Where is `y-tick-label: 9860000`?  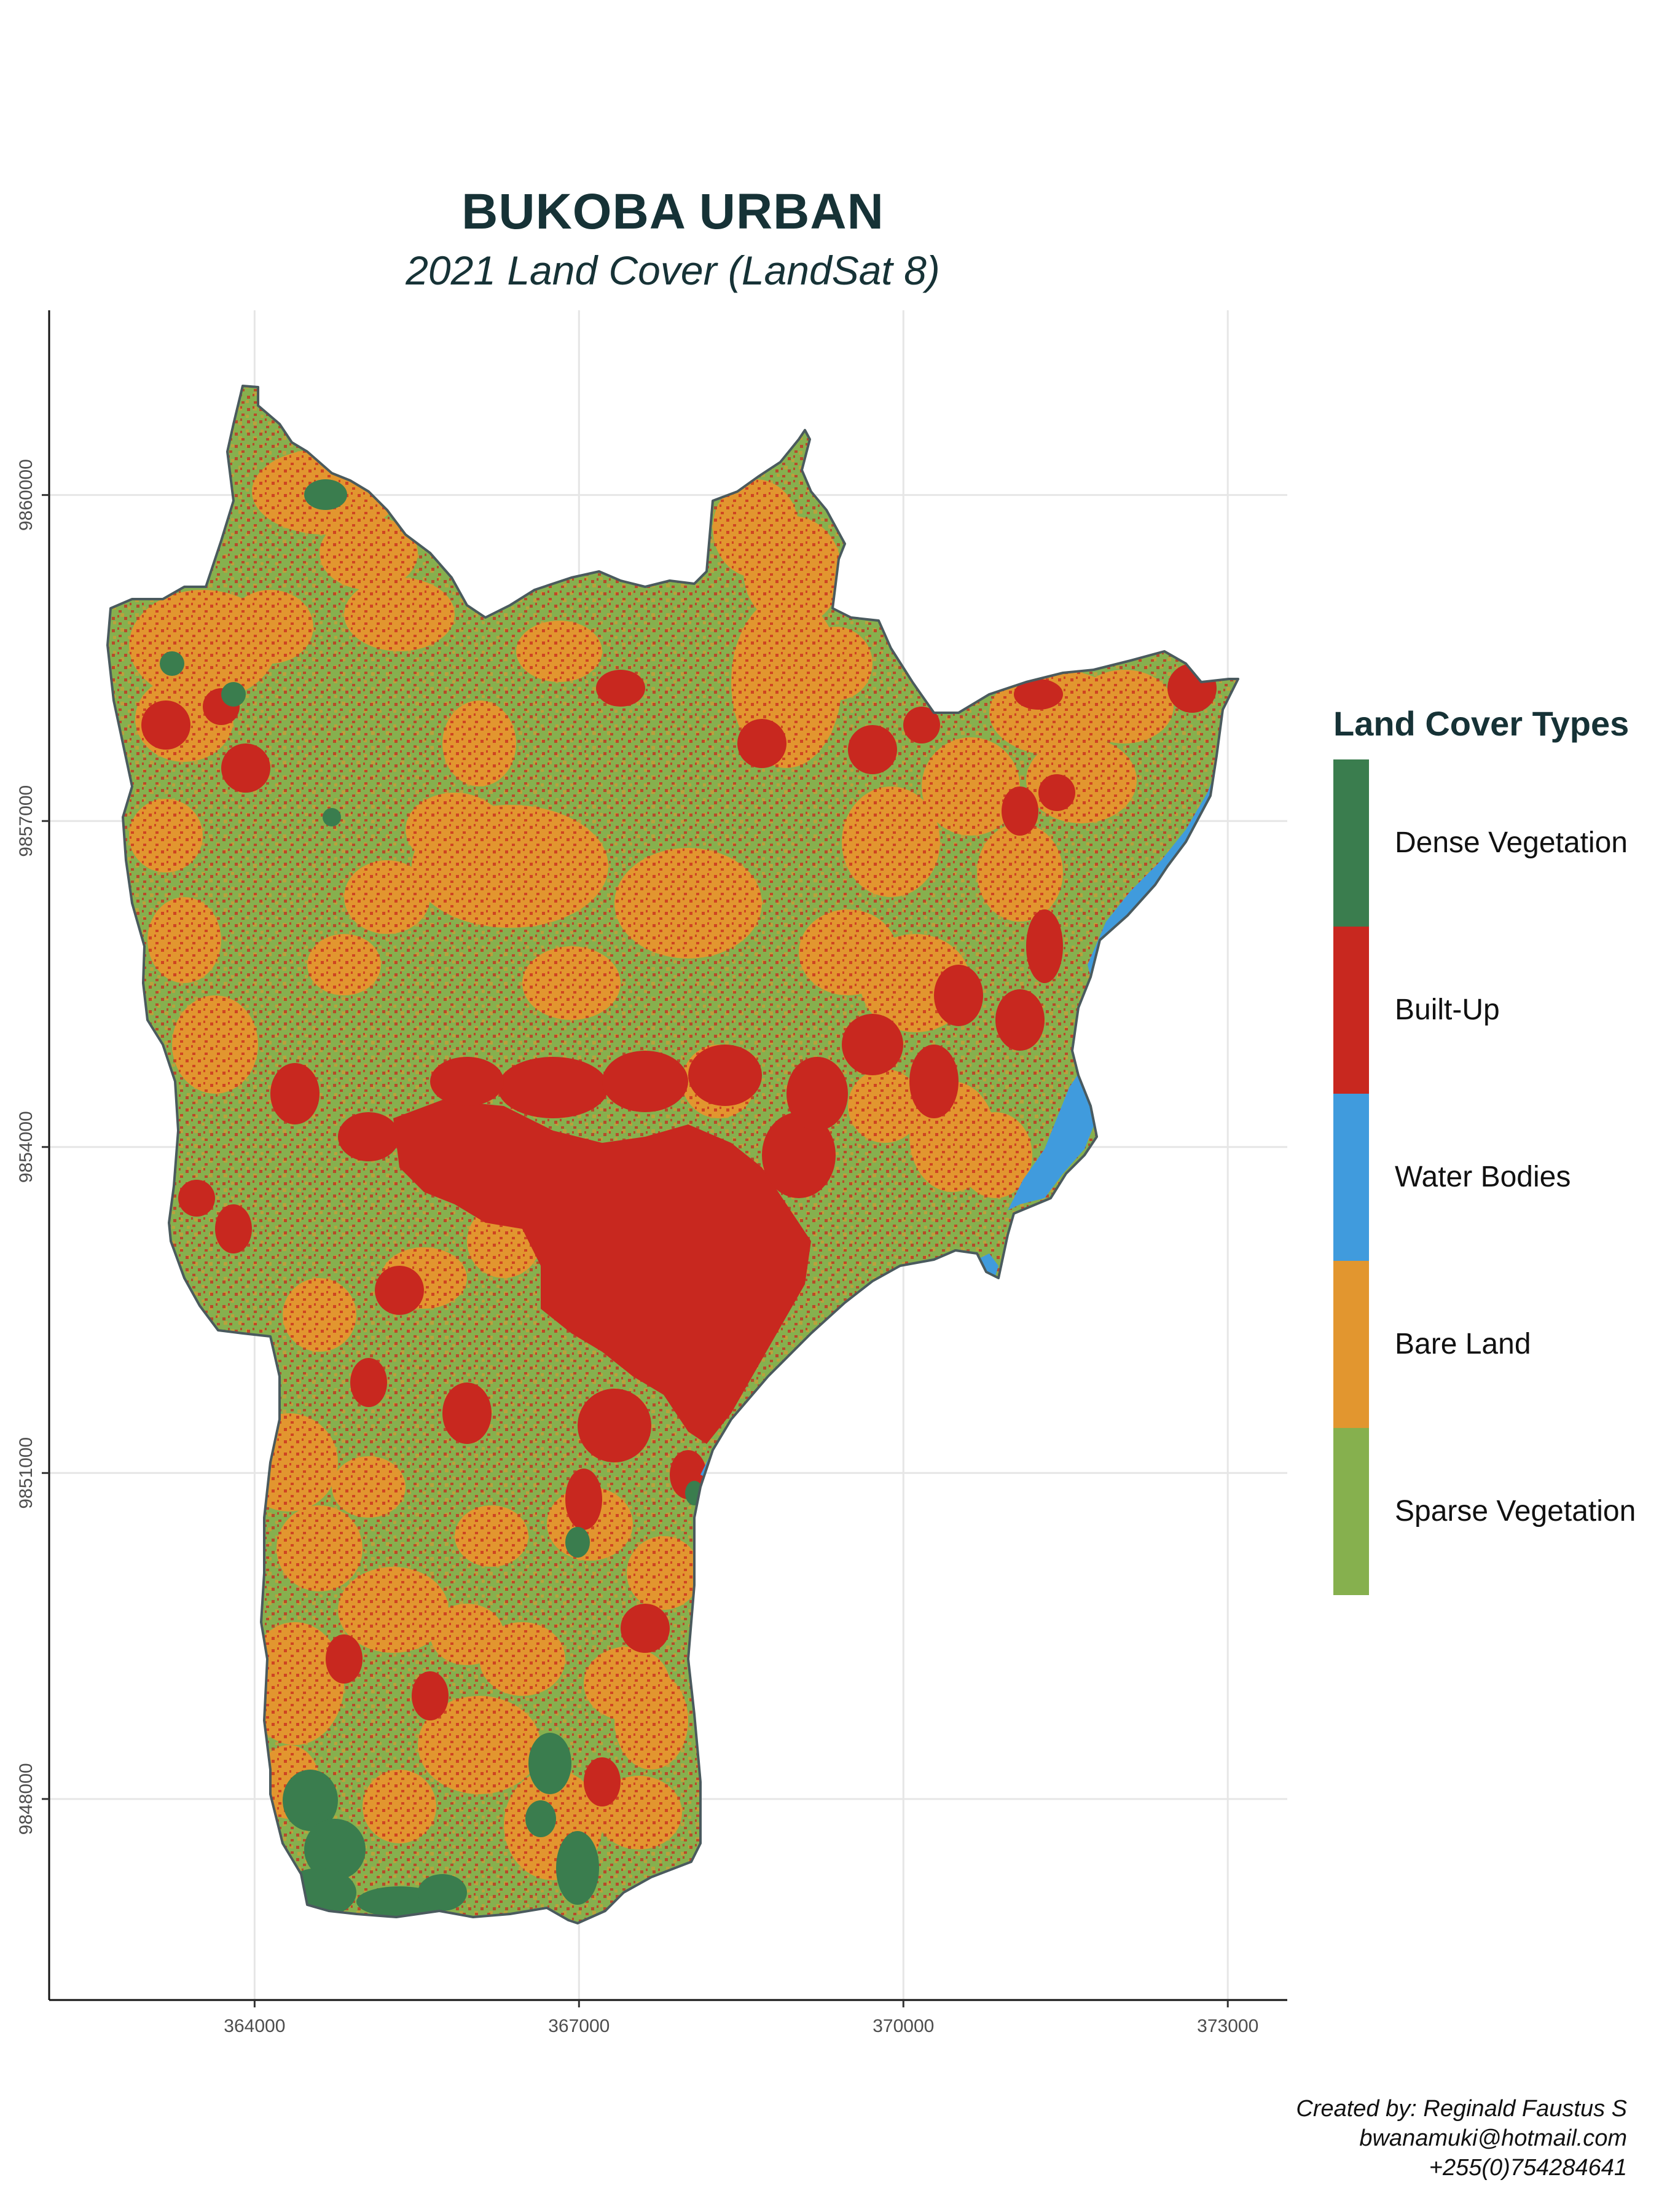
y-tick-label: 9860000 is located at coordinates (26, 495).